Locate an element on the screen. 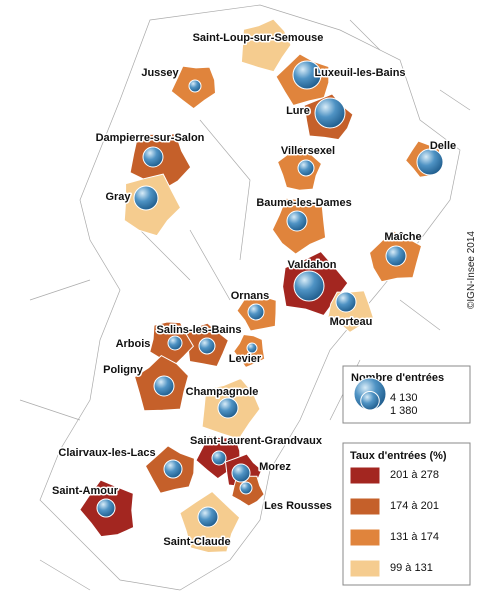 The image size is (480, 597). rate-legend: 201 à 278 174 à 201 131 à 174 99 à 131 is located at coordinates (394, 522).